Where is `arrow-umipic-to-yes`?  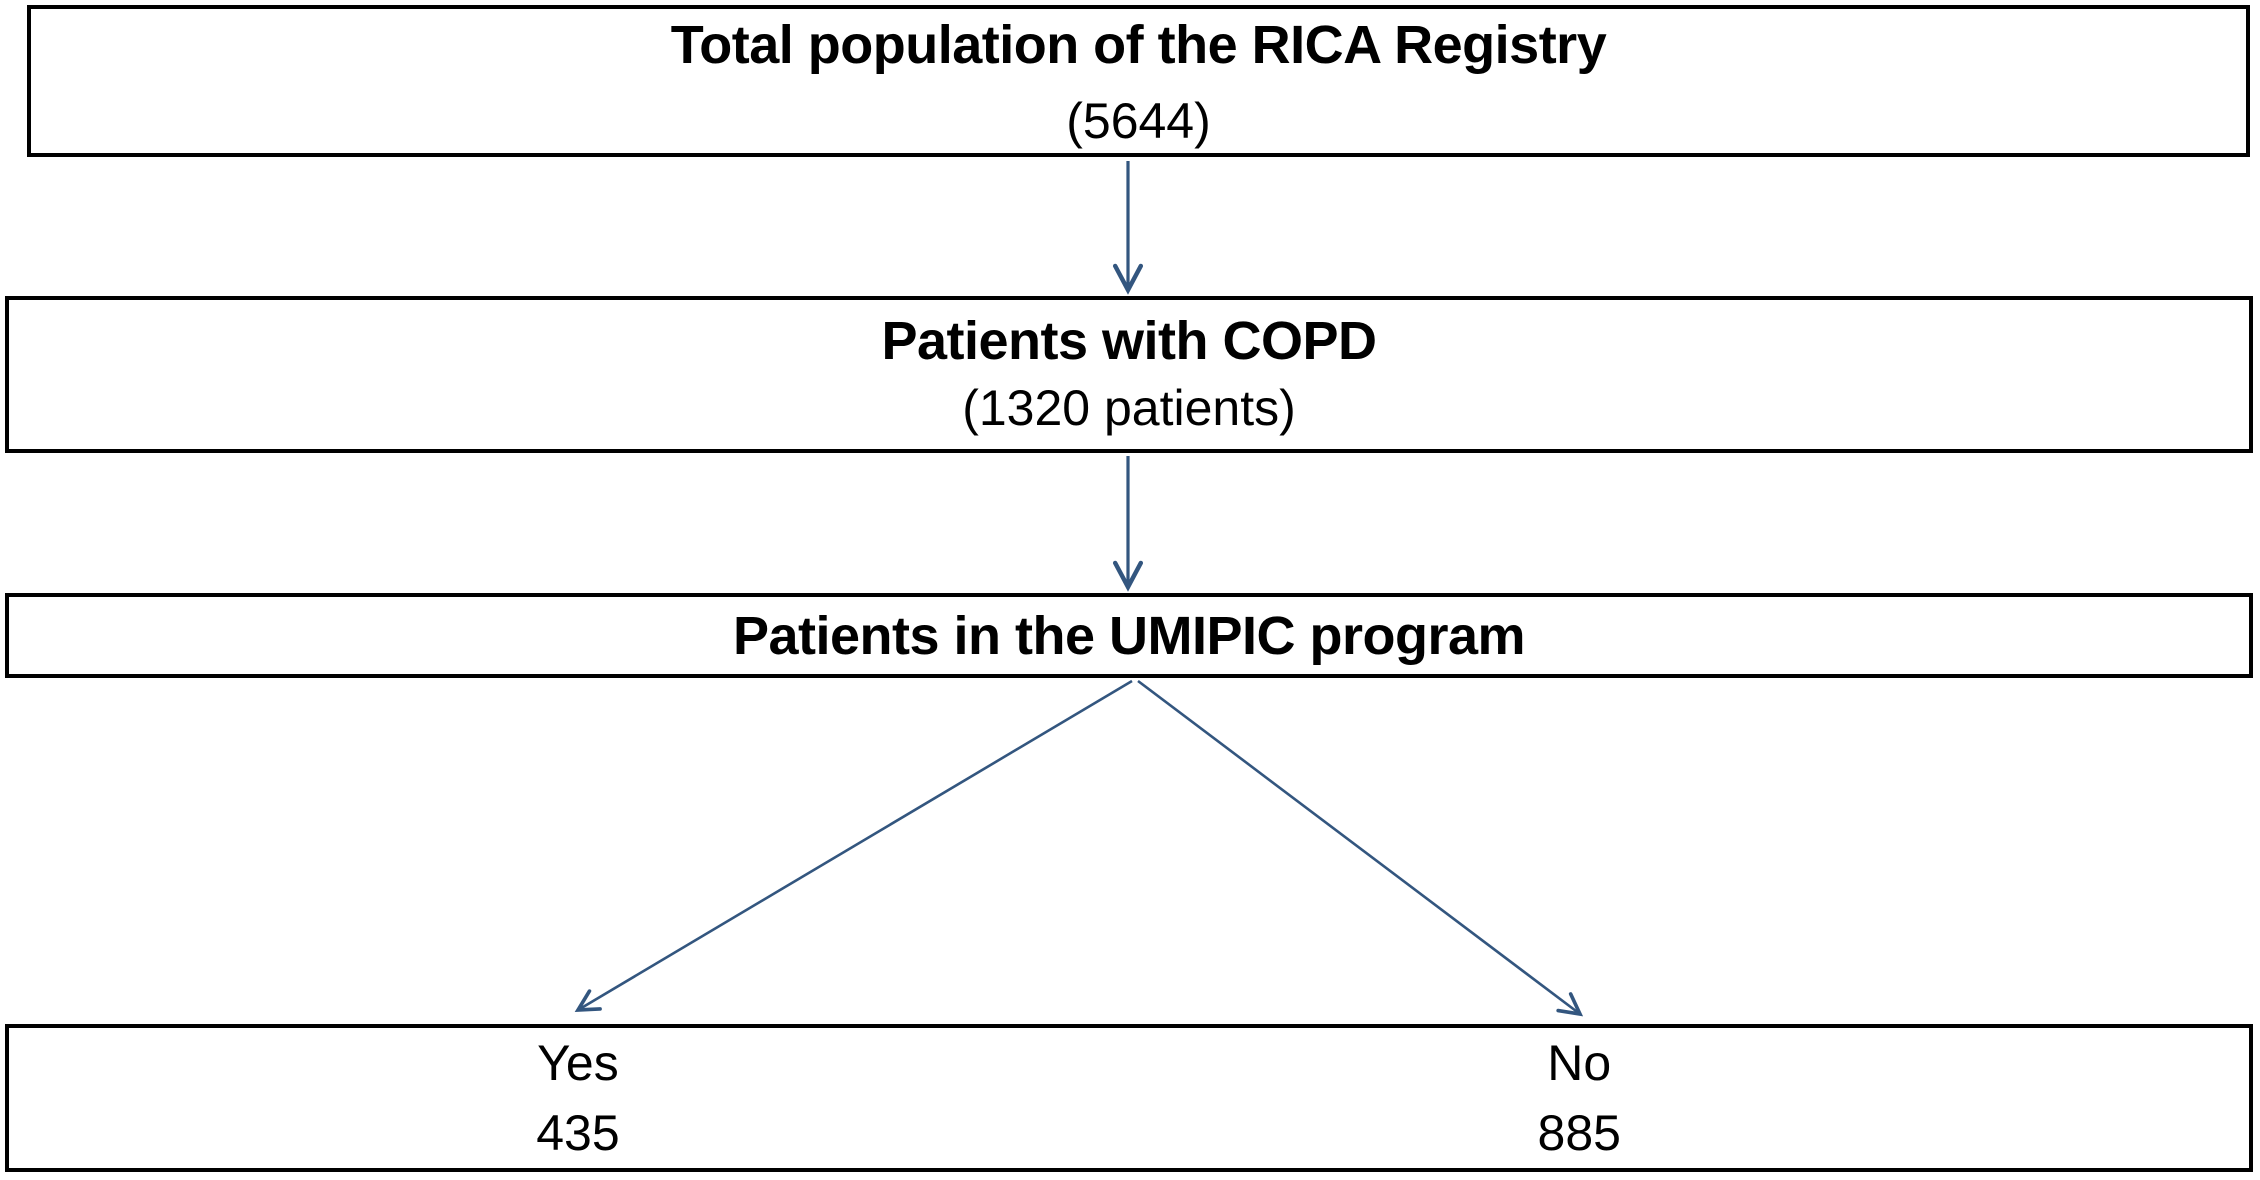 arrow-umipic-to-yes is located at coordinates (853, 845).